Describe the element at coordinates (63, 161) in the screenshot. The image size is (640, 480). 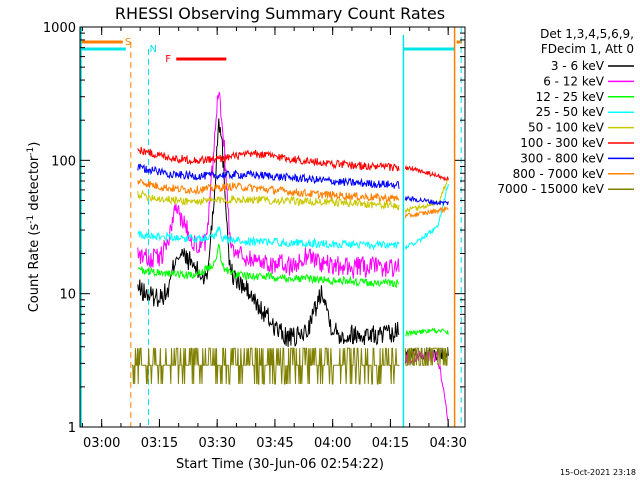
I see `y-tick-label-100: 100` at that location.